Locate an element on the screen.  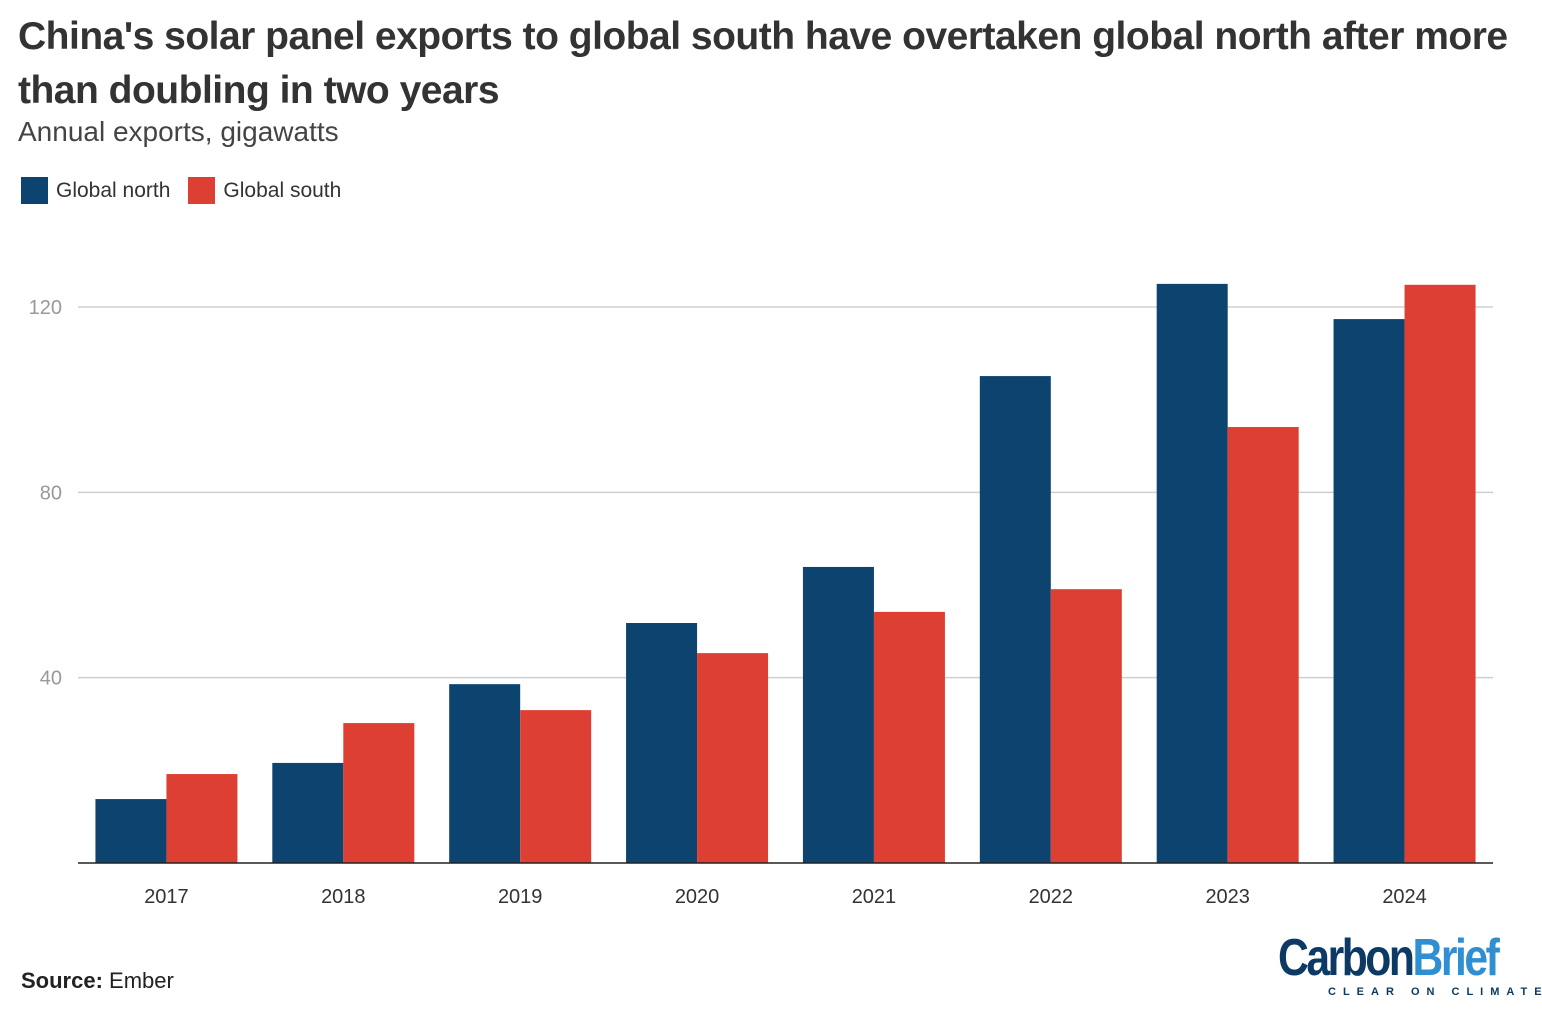
x-tick-label: 2019 is located at coordinates (520, 897).